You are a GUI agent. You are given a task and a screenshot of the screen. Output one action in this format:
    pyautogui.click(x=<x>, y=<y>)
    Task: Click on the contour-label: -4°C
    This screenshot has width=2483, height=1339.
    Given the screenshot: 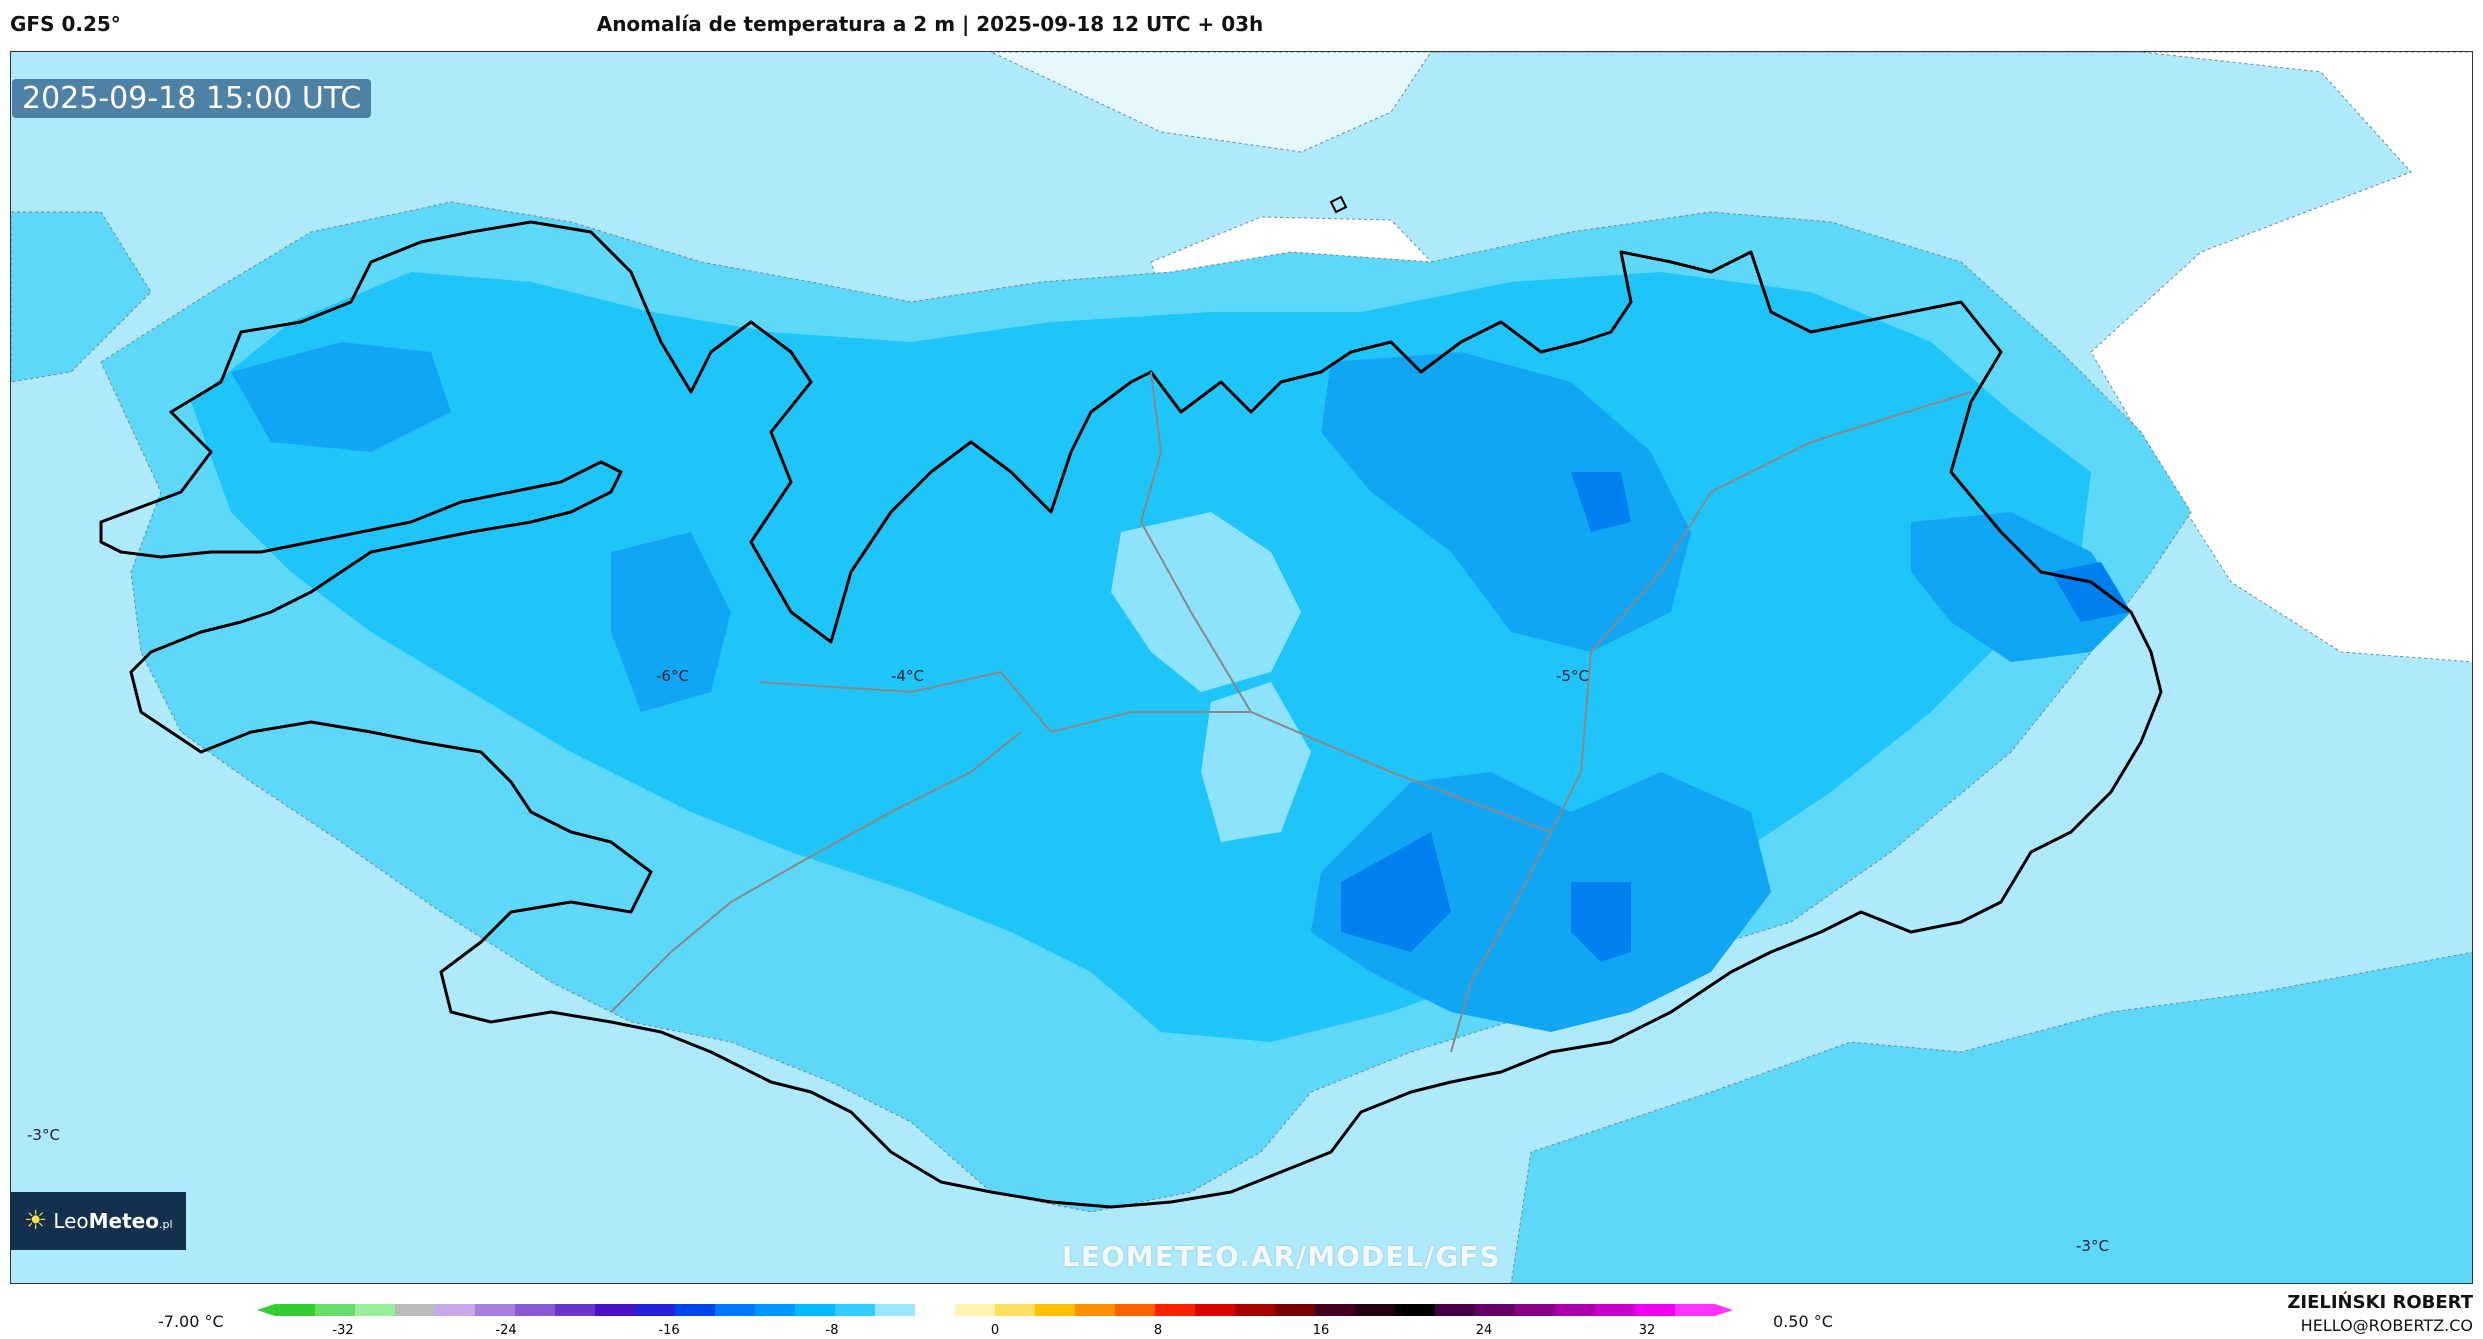 What is the action you would take?
    pyautogui.click(x=907, y=676)
    